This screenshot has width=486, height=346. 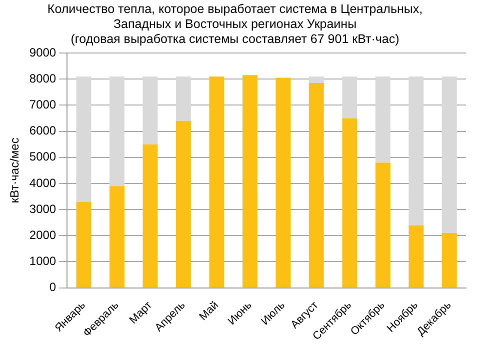 I want to click on y-tick-label: 0, so click(x=52, y=287).